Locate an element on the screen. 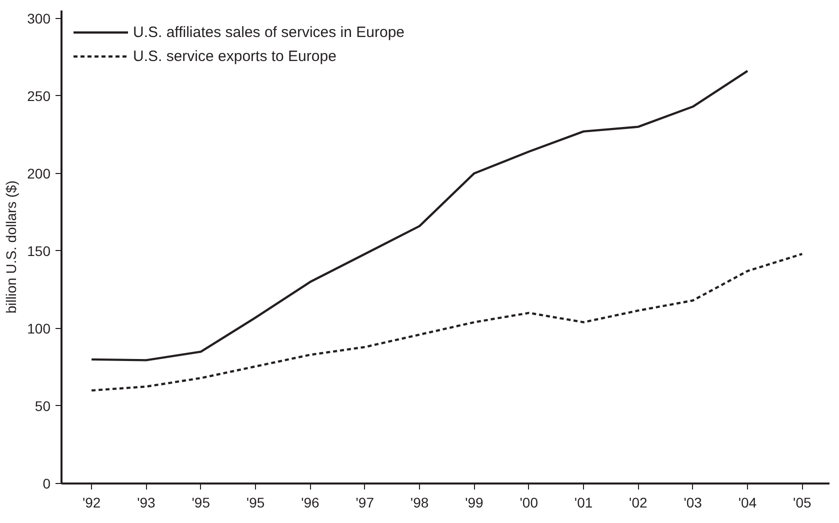 Image resolution: width=839 pixels, height=523 pixels. y-tick-label: 150 is located at coordinates (39, 250).